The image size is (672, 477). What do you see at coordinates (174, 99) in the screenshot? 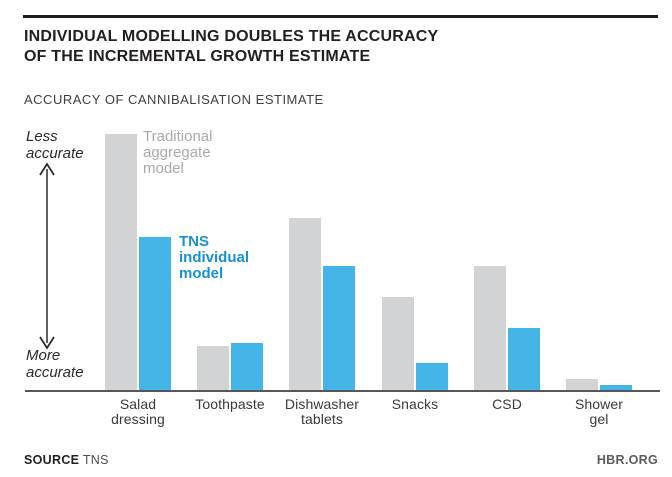
I see `chart-subtitle: ACCURACY OF CANNIBALISATION ESTIMATE` at bounding box center [174, 99].